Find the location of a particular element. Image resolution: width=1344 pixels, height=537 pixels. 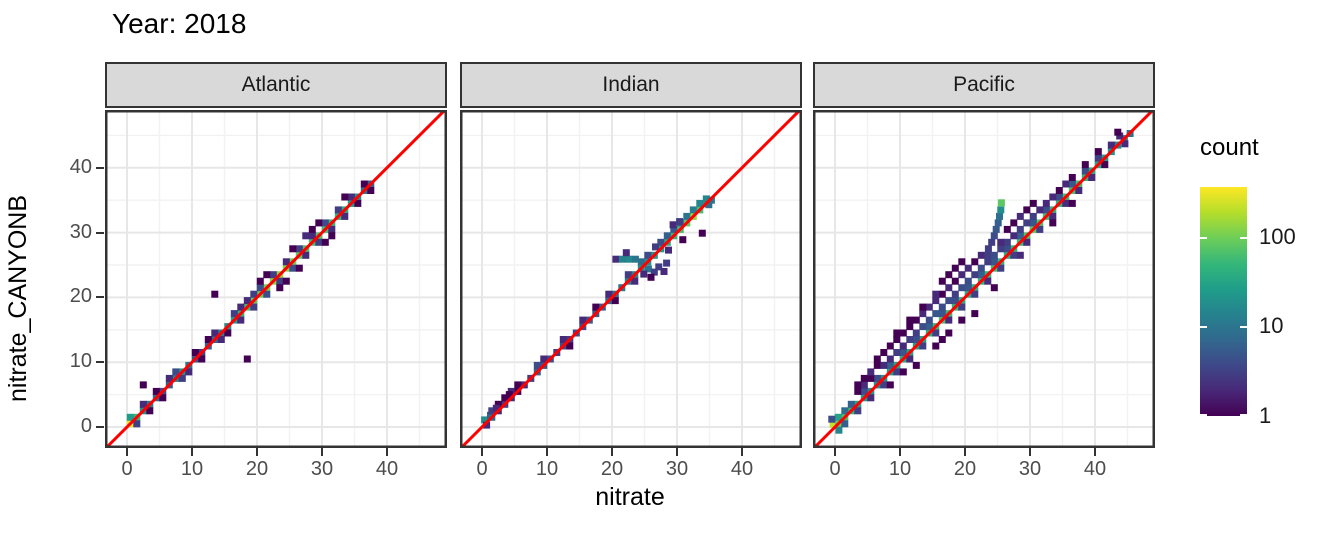

x-axis-title: nitrate is located at coordinates (630, 497).